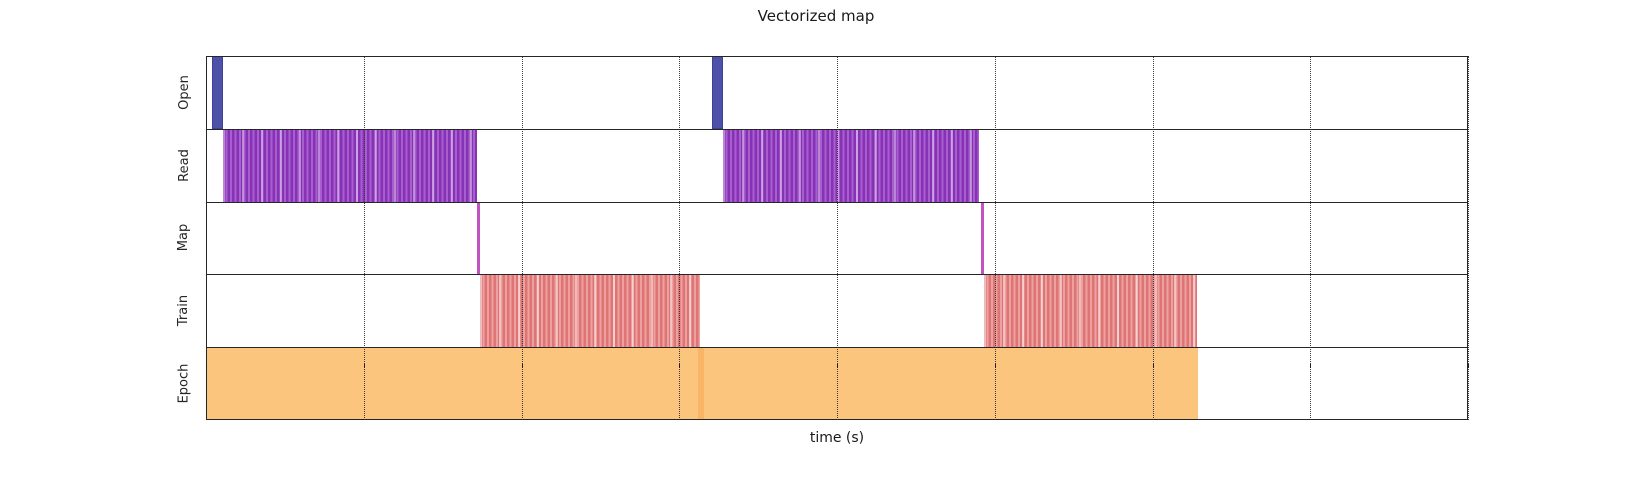  I want to click on y-label-train: Train, so click(184, 310).